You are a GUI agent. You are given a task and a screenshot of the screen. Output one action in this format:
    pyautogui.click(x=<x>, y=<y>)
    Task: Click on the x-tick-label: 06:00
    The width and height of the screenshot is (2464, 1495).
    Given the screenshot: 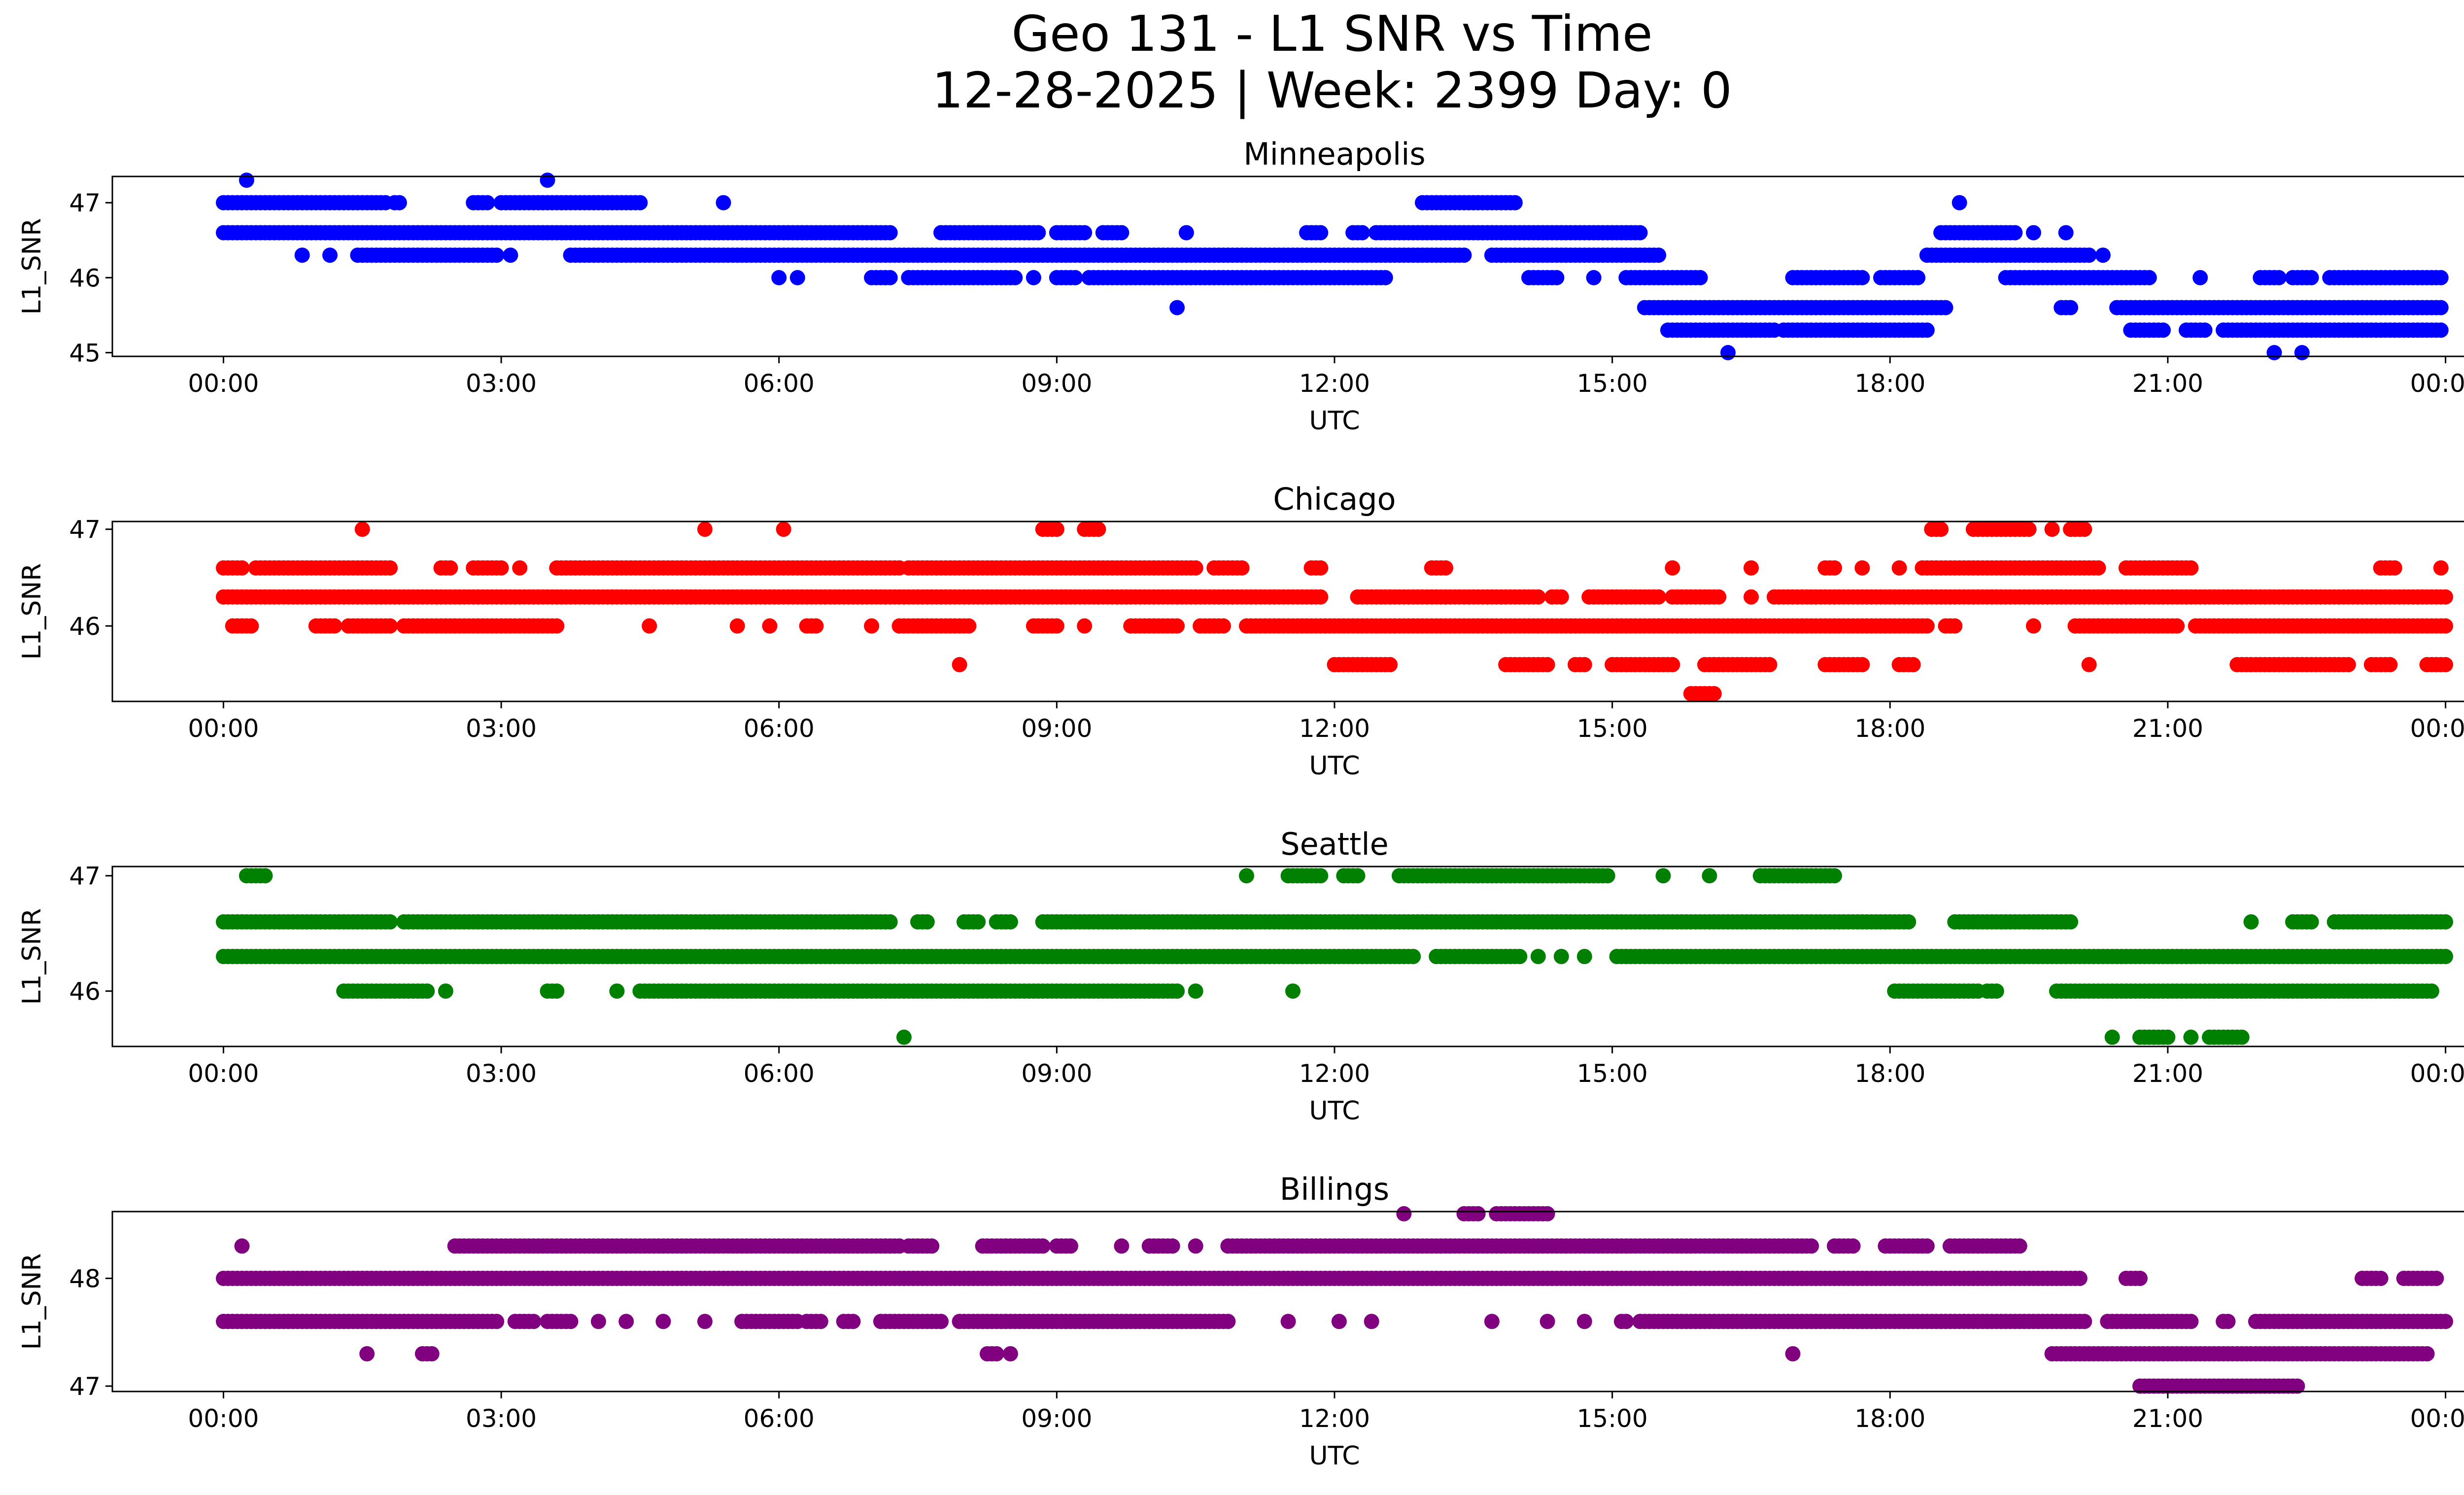 What is the action you would take?
    pyautogui.click(x=779, y=1073)
    